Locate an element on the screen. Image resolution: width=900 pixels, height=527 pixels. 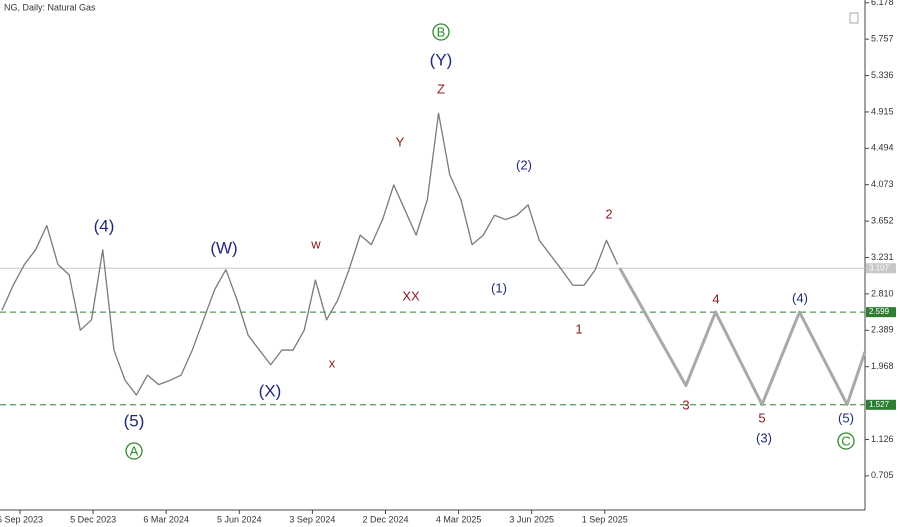
info-icon is located at coordinates (854, 18).